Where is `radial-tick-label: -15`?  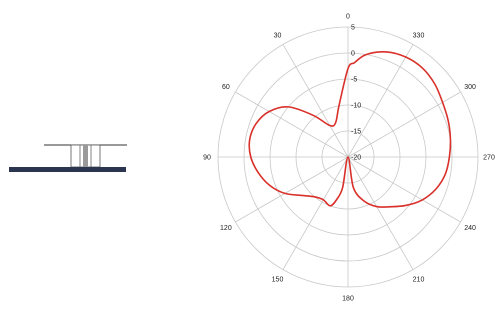 radial-tick-label: -15 is located at coordinates (356, 132).